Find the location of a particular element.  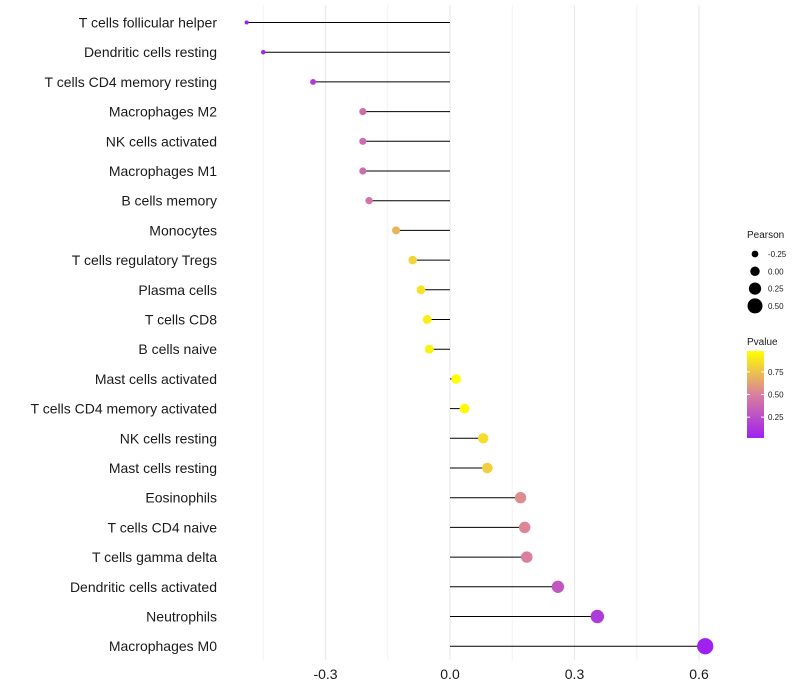

x-tick-label: -0.3 is located at coordinates (325, 674).